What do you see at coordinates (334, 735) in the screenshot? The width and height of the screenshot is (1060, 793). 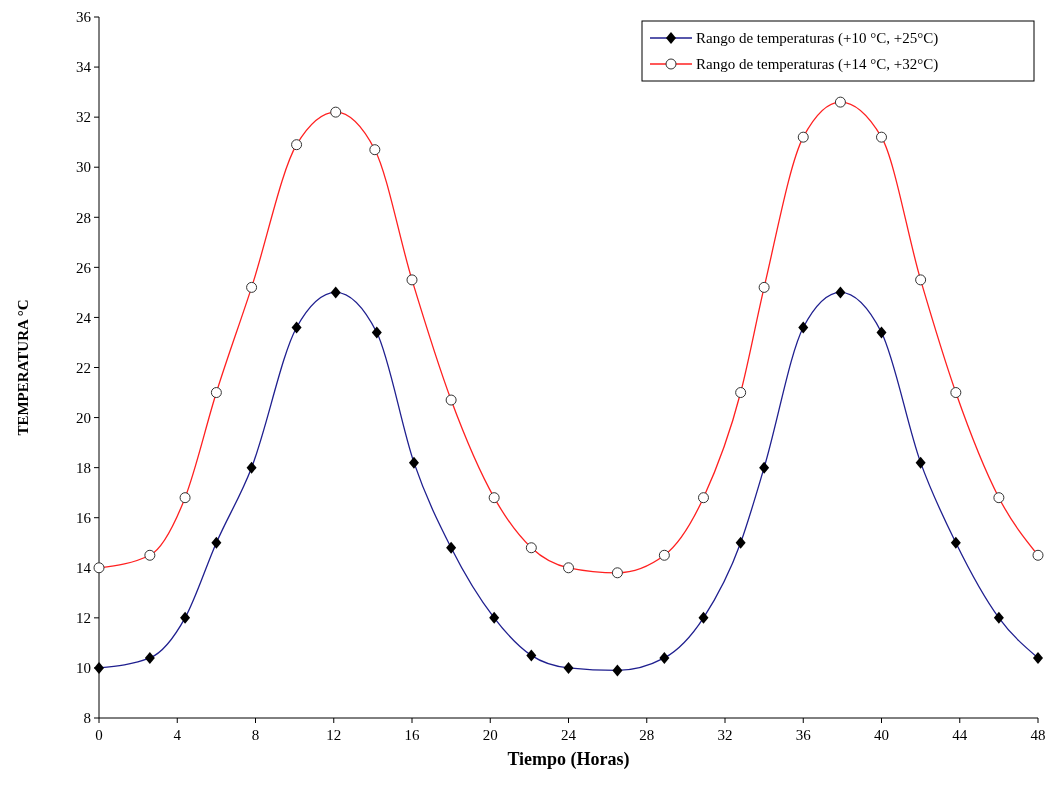 I see `x-tick-label: 12` at bounding box center [334, 735].